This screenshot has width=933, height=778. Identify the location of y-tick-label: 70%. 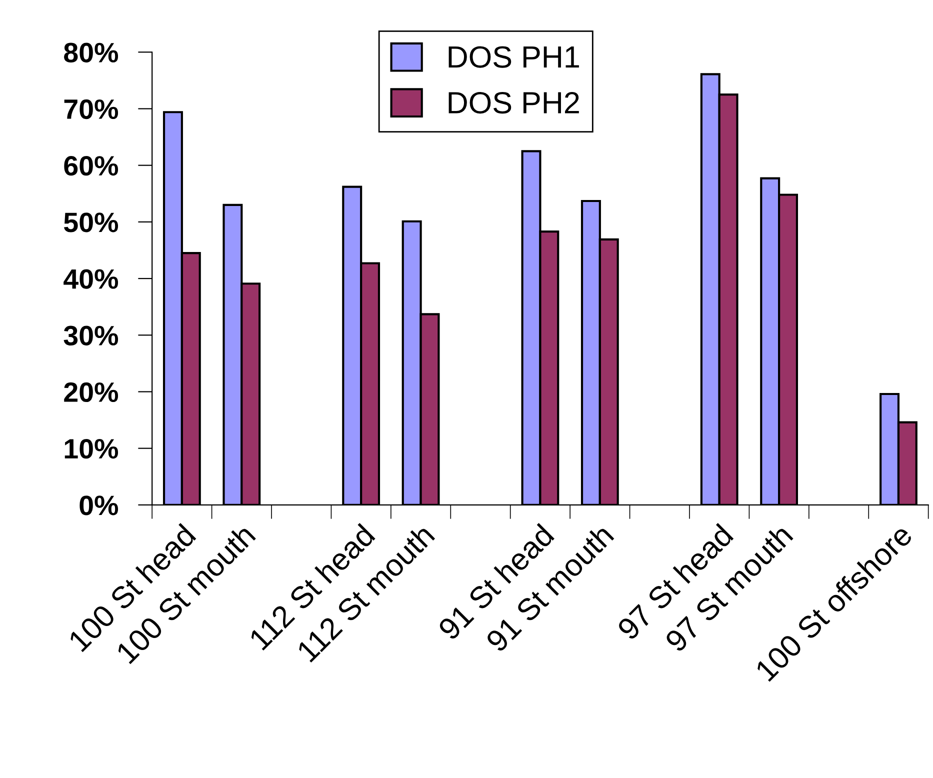
(91, 109).